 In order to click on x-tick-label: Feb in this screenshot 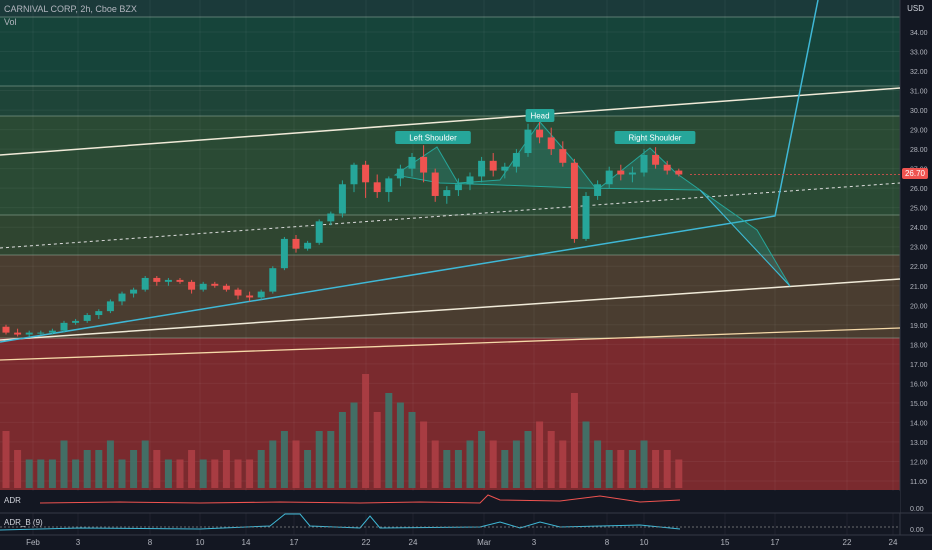, I will do `click(33, 542)`.